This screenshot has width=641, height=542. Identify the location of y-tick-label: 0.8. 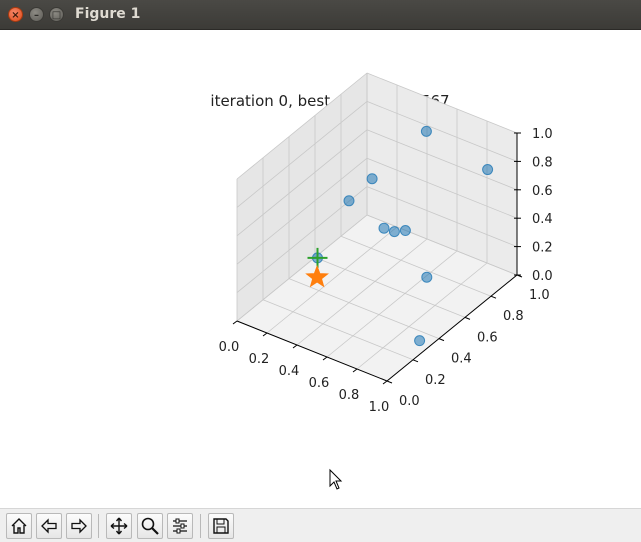
(513, 316).